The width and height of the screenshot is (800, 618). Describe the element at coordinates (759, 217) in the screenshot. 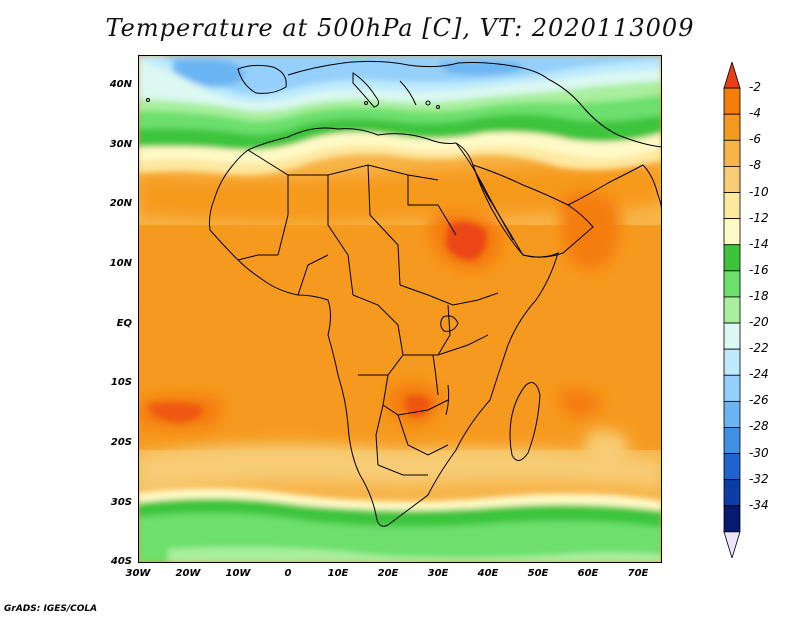

I see `colorbar-label: -12` at that location.